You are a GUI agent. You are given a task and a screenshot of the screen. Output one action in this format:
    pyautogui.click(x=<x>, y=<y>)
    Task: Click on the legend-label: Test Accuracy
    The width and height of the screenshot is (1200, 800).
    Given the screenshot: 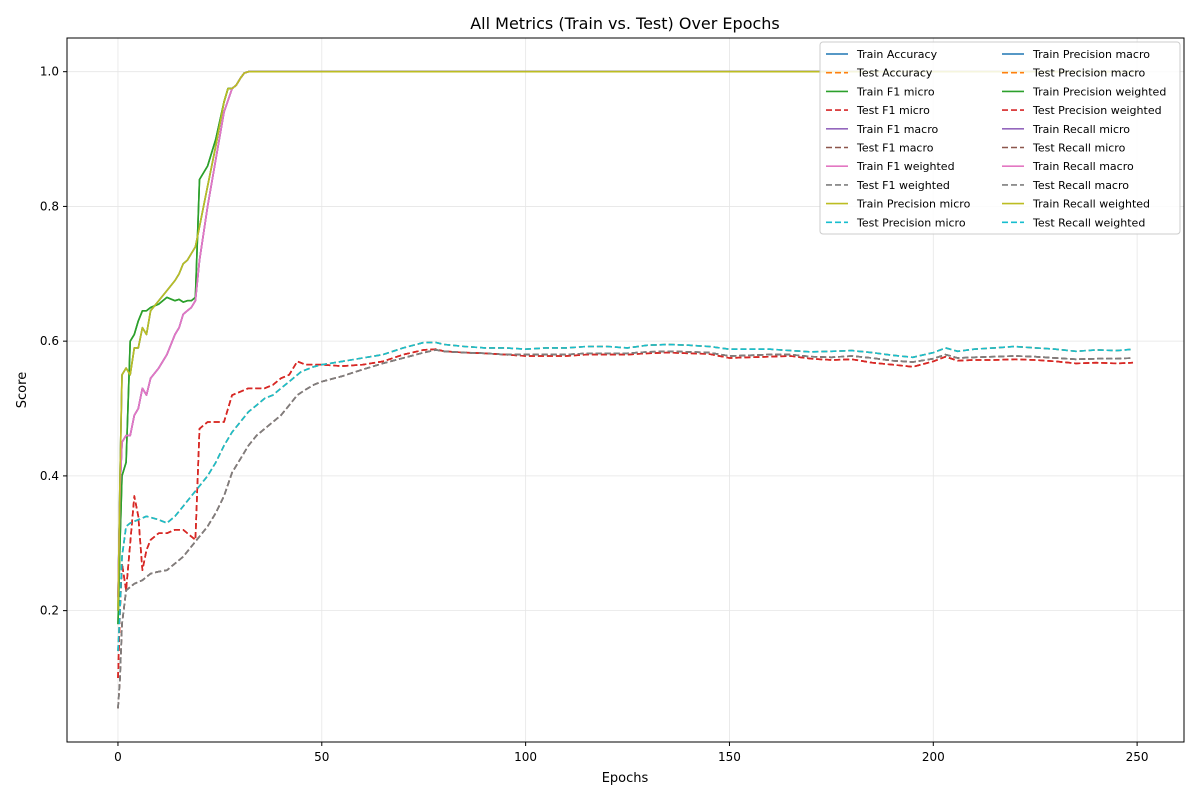 What is the action you would take?
    pyautogui.click(x=894, y=73)
    